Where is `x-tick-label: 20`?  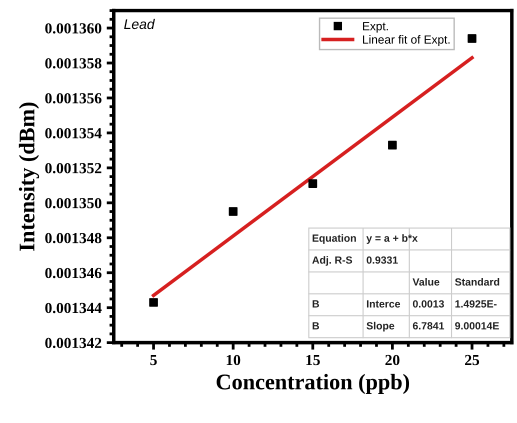
x-tick-label: 20 is located at coordinates (392, 360).